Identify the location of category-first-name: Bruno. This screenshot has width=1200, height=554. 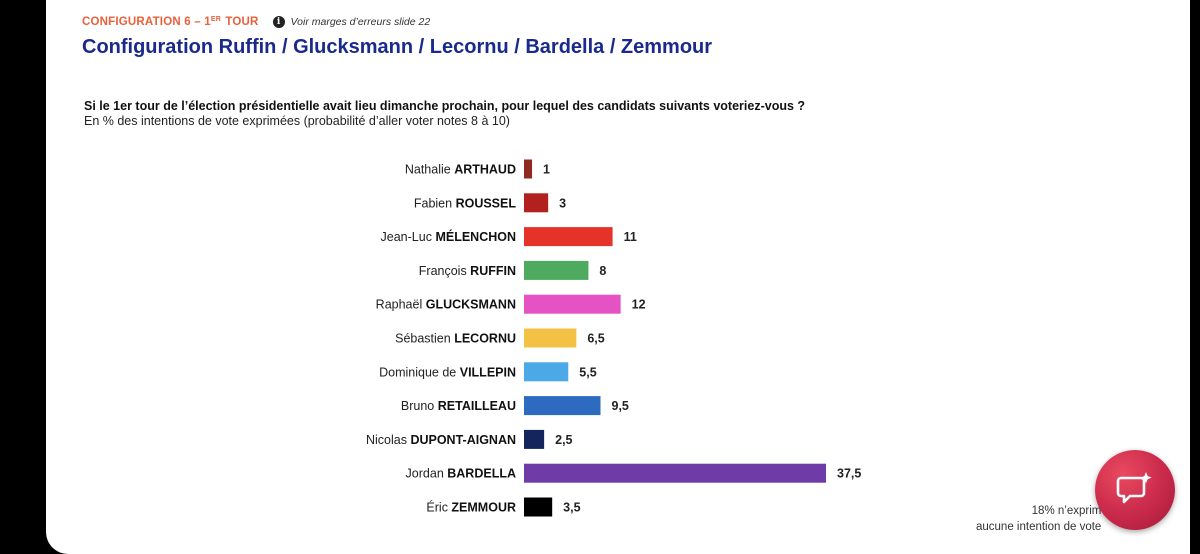
(419, 406).